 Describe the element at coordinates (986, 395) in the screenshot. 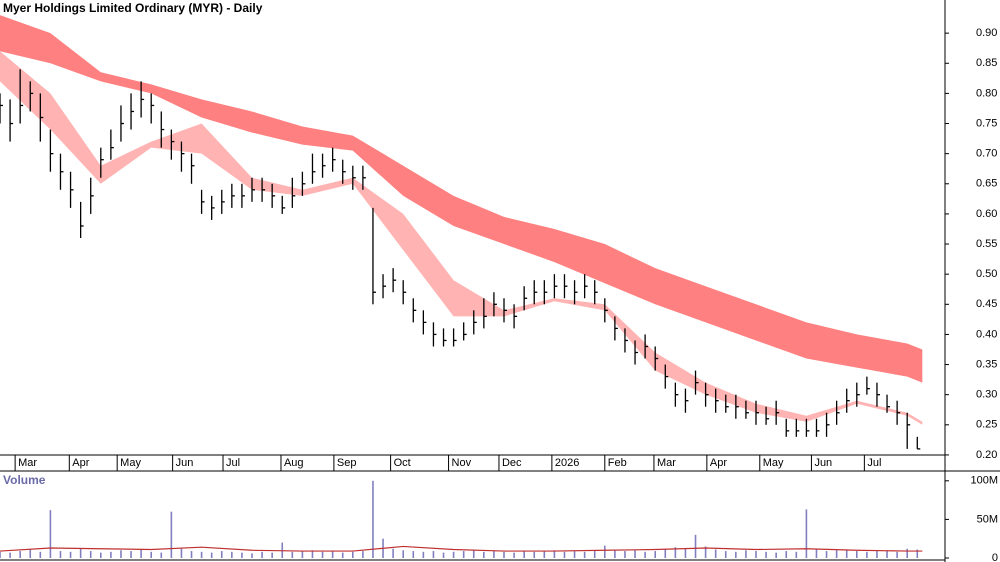

I see `y-tick-label: 0.30` at that location.